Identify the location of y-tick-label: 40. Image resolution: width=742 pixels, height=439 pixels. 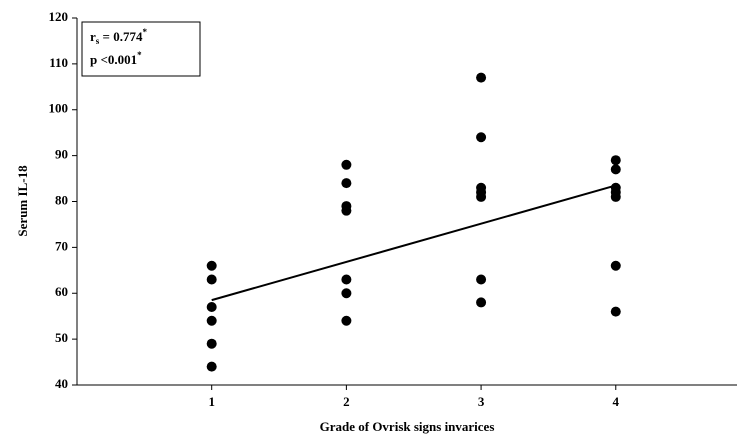
(61, 383).